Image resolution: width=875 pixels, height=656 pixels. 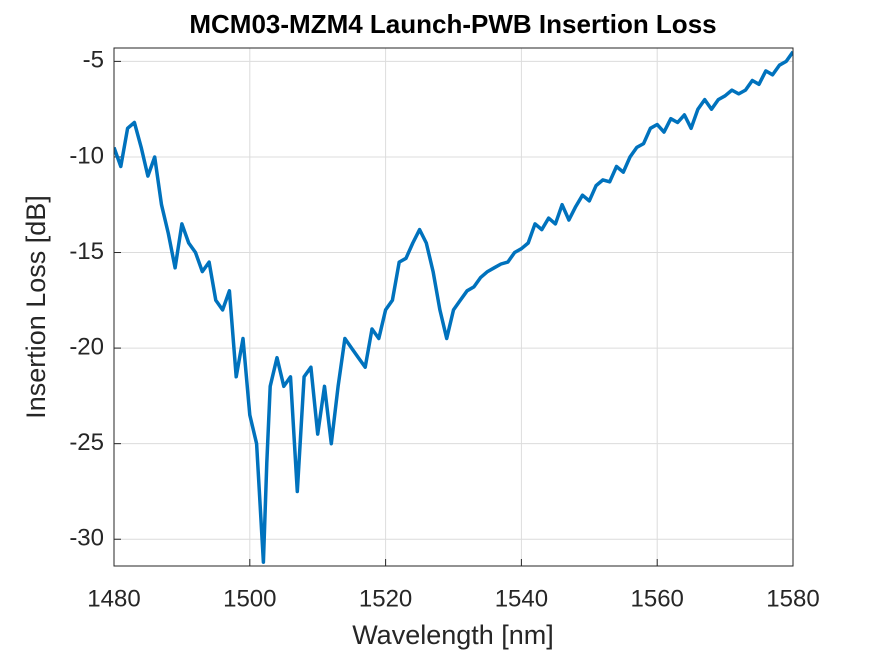 I want to click on x-axis-label: Wavelength [nm], so click(x=453, y=635).